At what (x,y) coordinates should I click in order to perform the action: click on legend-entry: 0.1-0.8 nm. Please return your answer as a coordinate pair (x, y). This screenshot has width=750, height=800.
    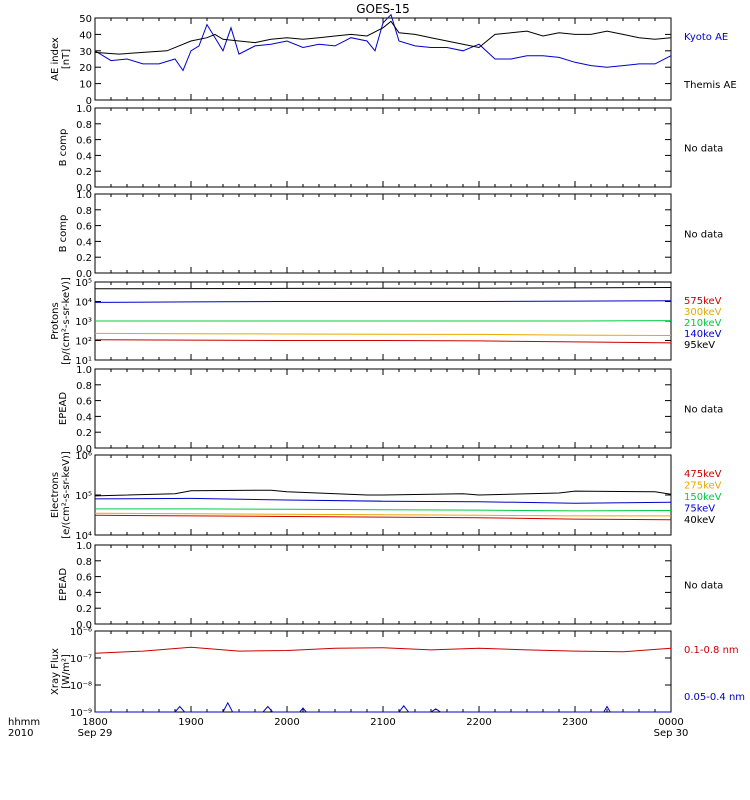
    Looking at the image, I should click on (711, 650).